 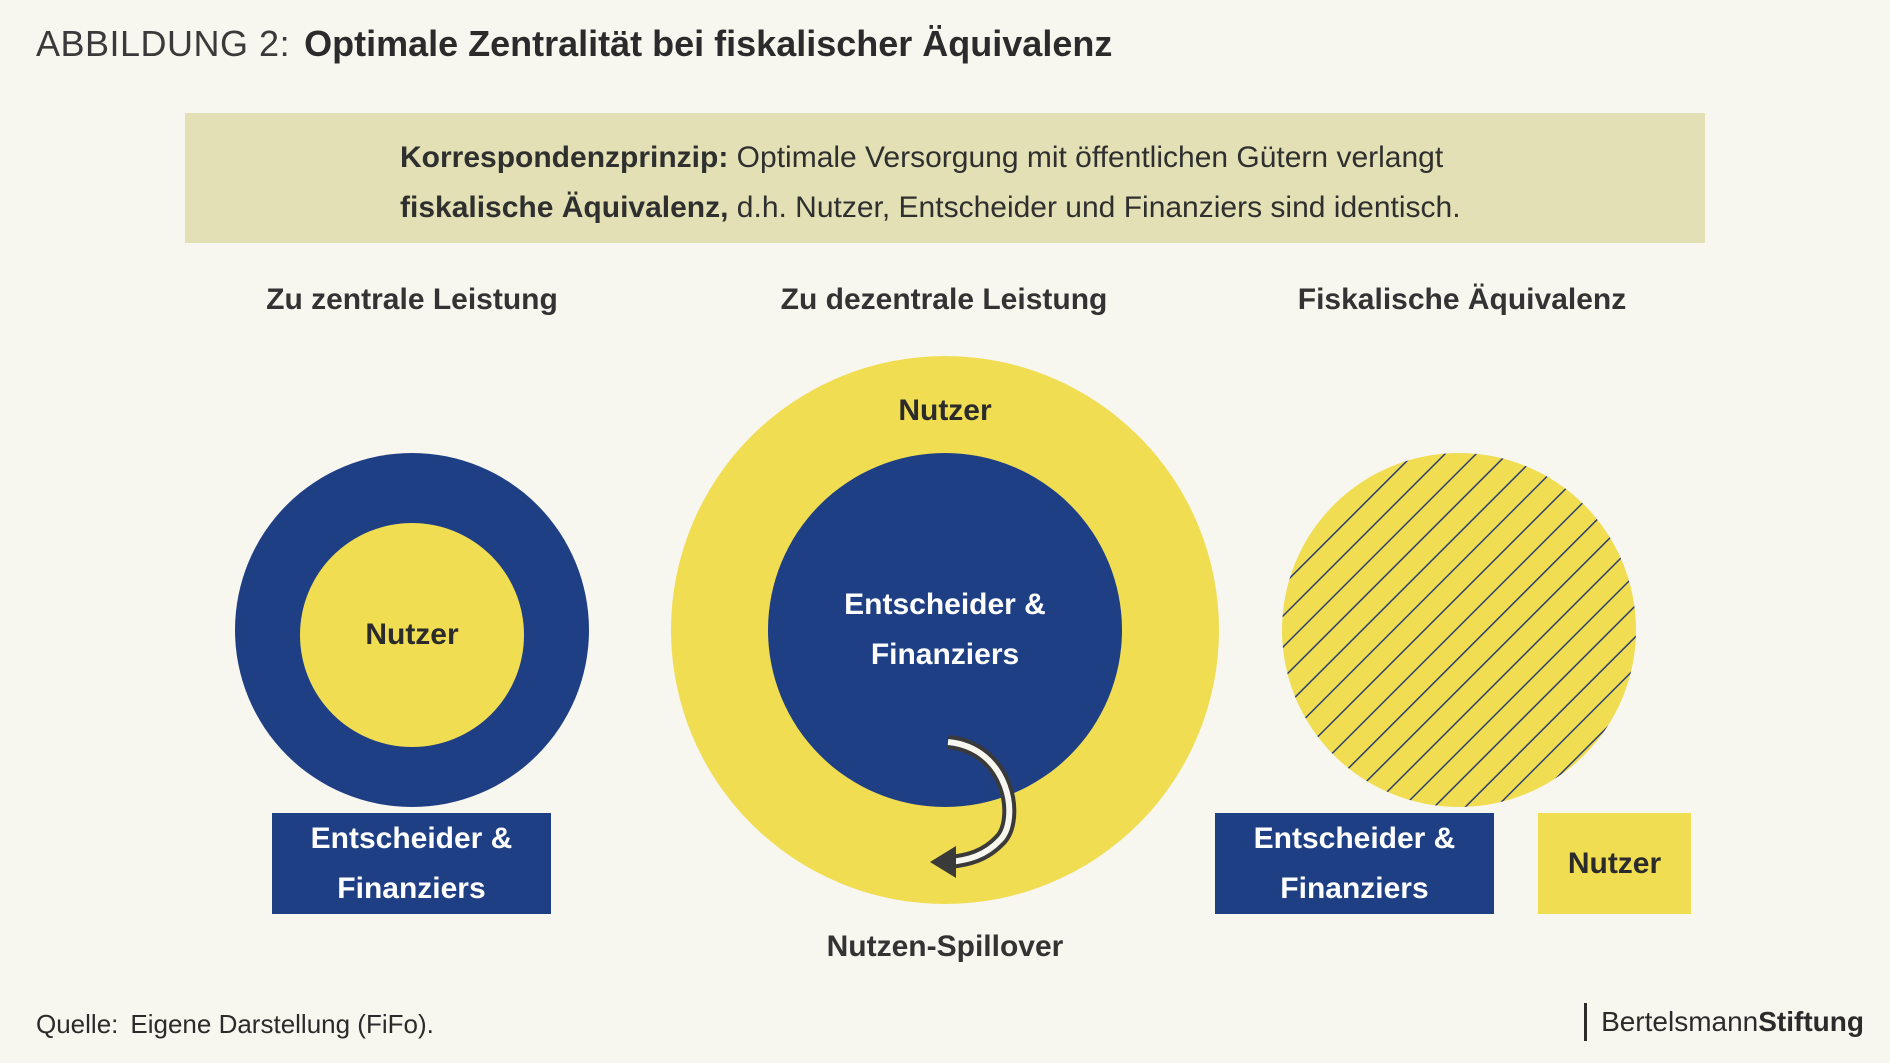 What do you see at coordinates (1614, 863) in the screenshot?
I see `equivalence-user-box: Nutzer` at bounding box center [1614, 863].